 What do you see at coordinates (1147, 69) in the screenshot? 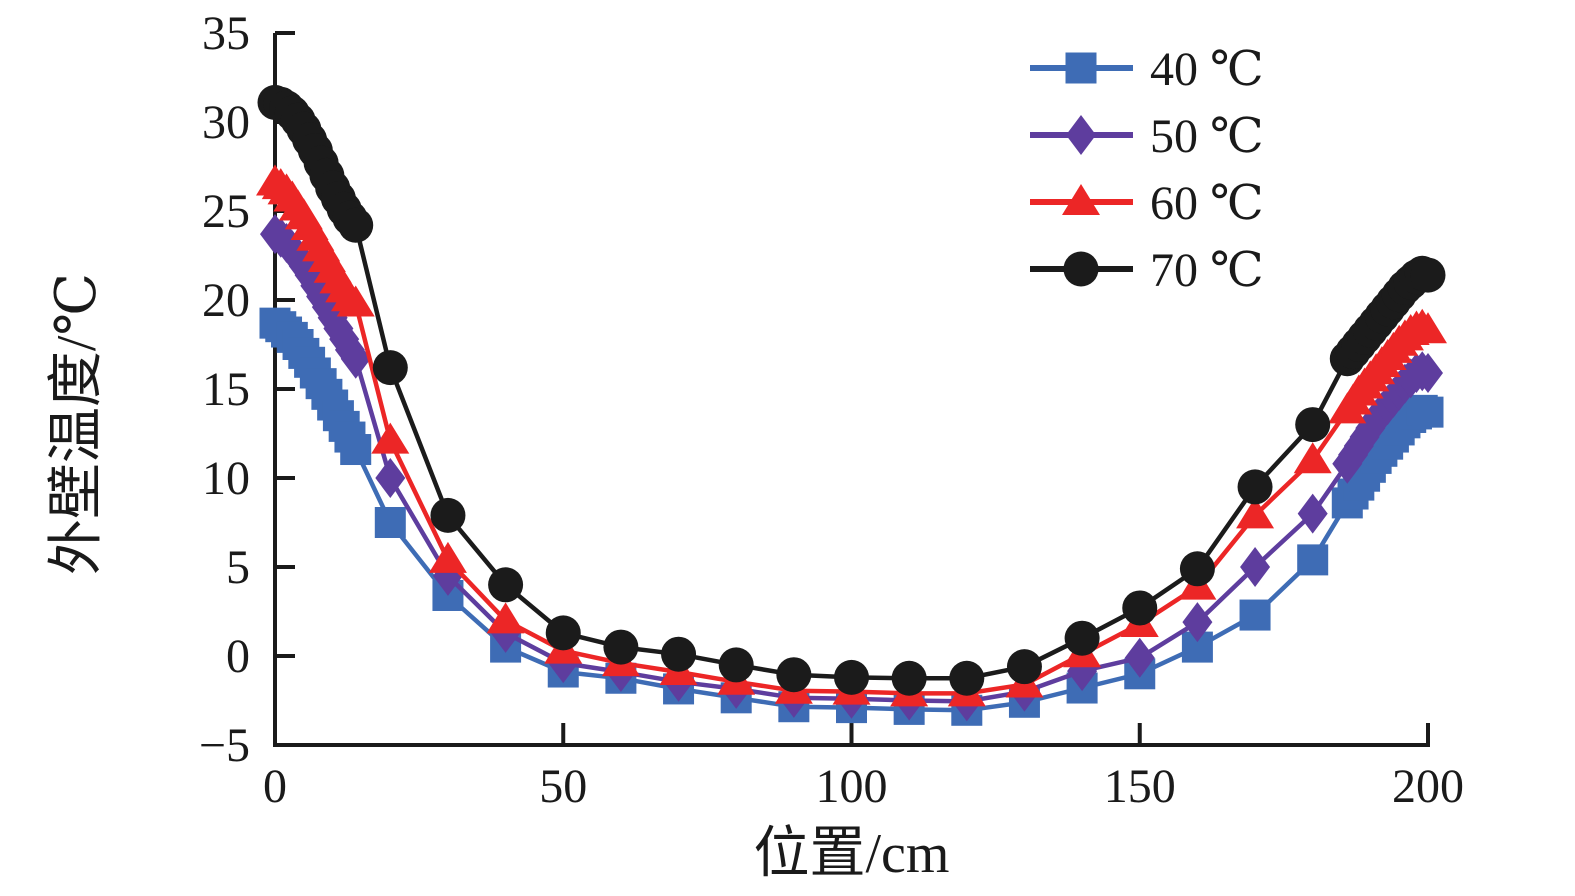
I see `legend-item-40℃: 40 ℃` at bounding box center [1147, 69].